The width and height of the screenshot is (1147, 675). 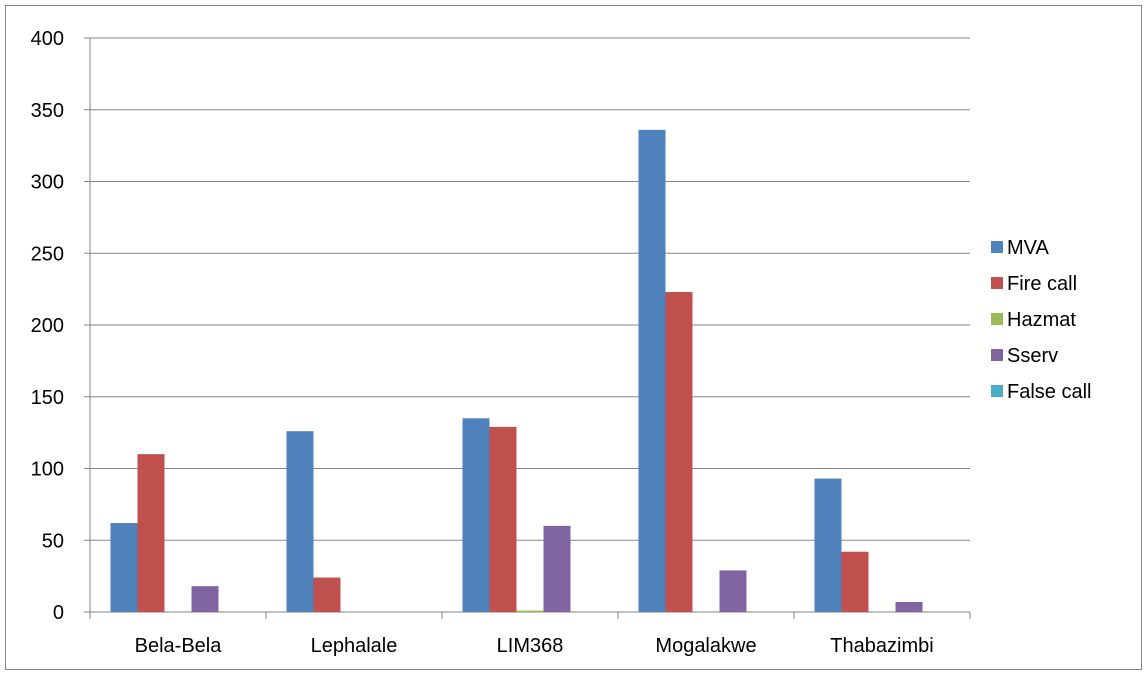 I want to click on y-tick-label: 150, so click(x=47, y=398).